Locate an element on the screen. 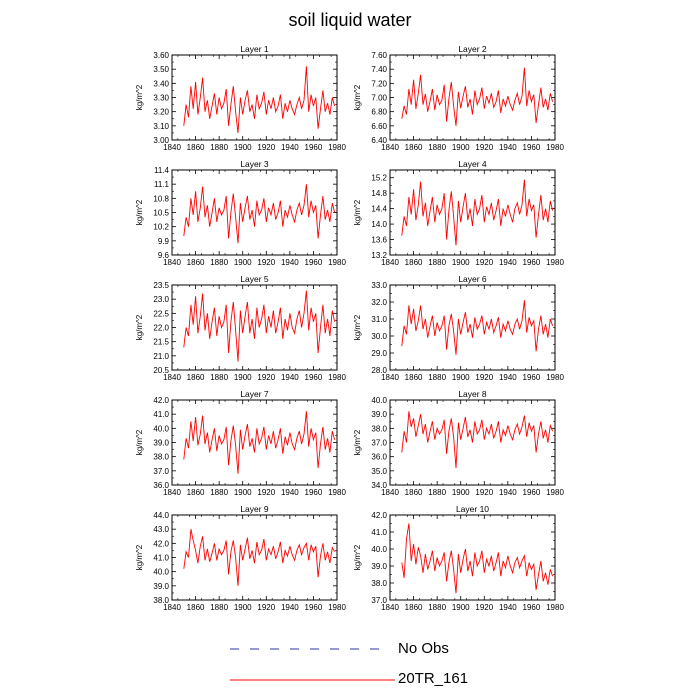 The width and height of the screenshot is (700, 700). y-tick-label-1: 3.50 is located at coordinates (161, 69).